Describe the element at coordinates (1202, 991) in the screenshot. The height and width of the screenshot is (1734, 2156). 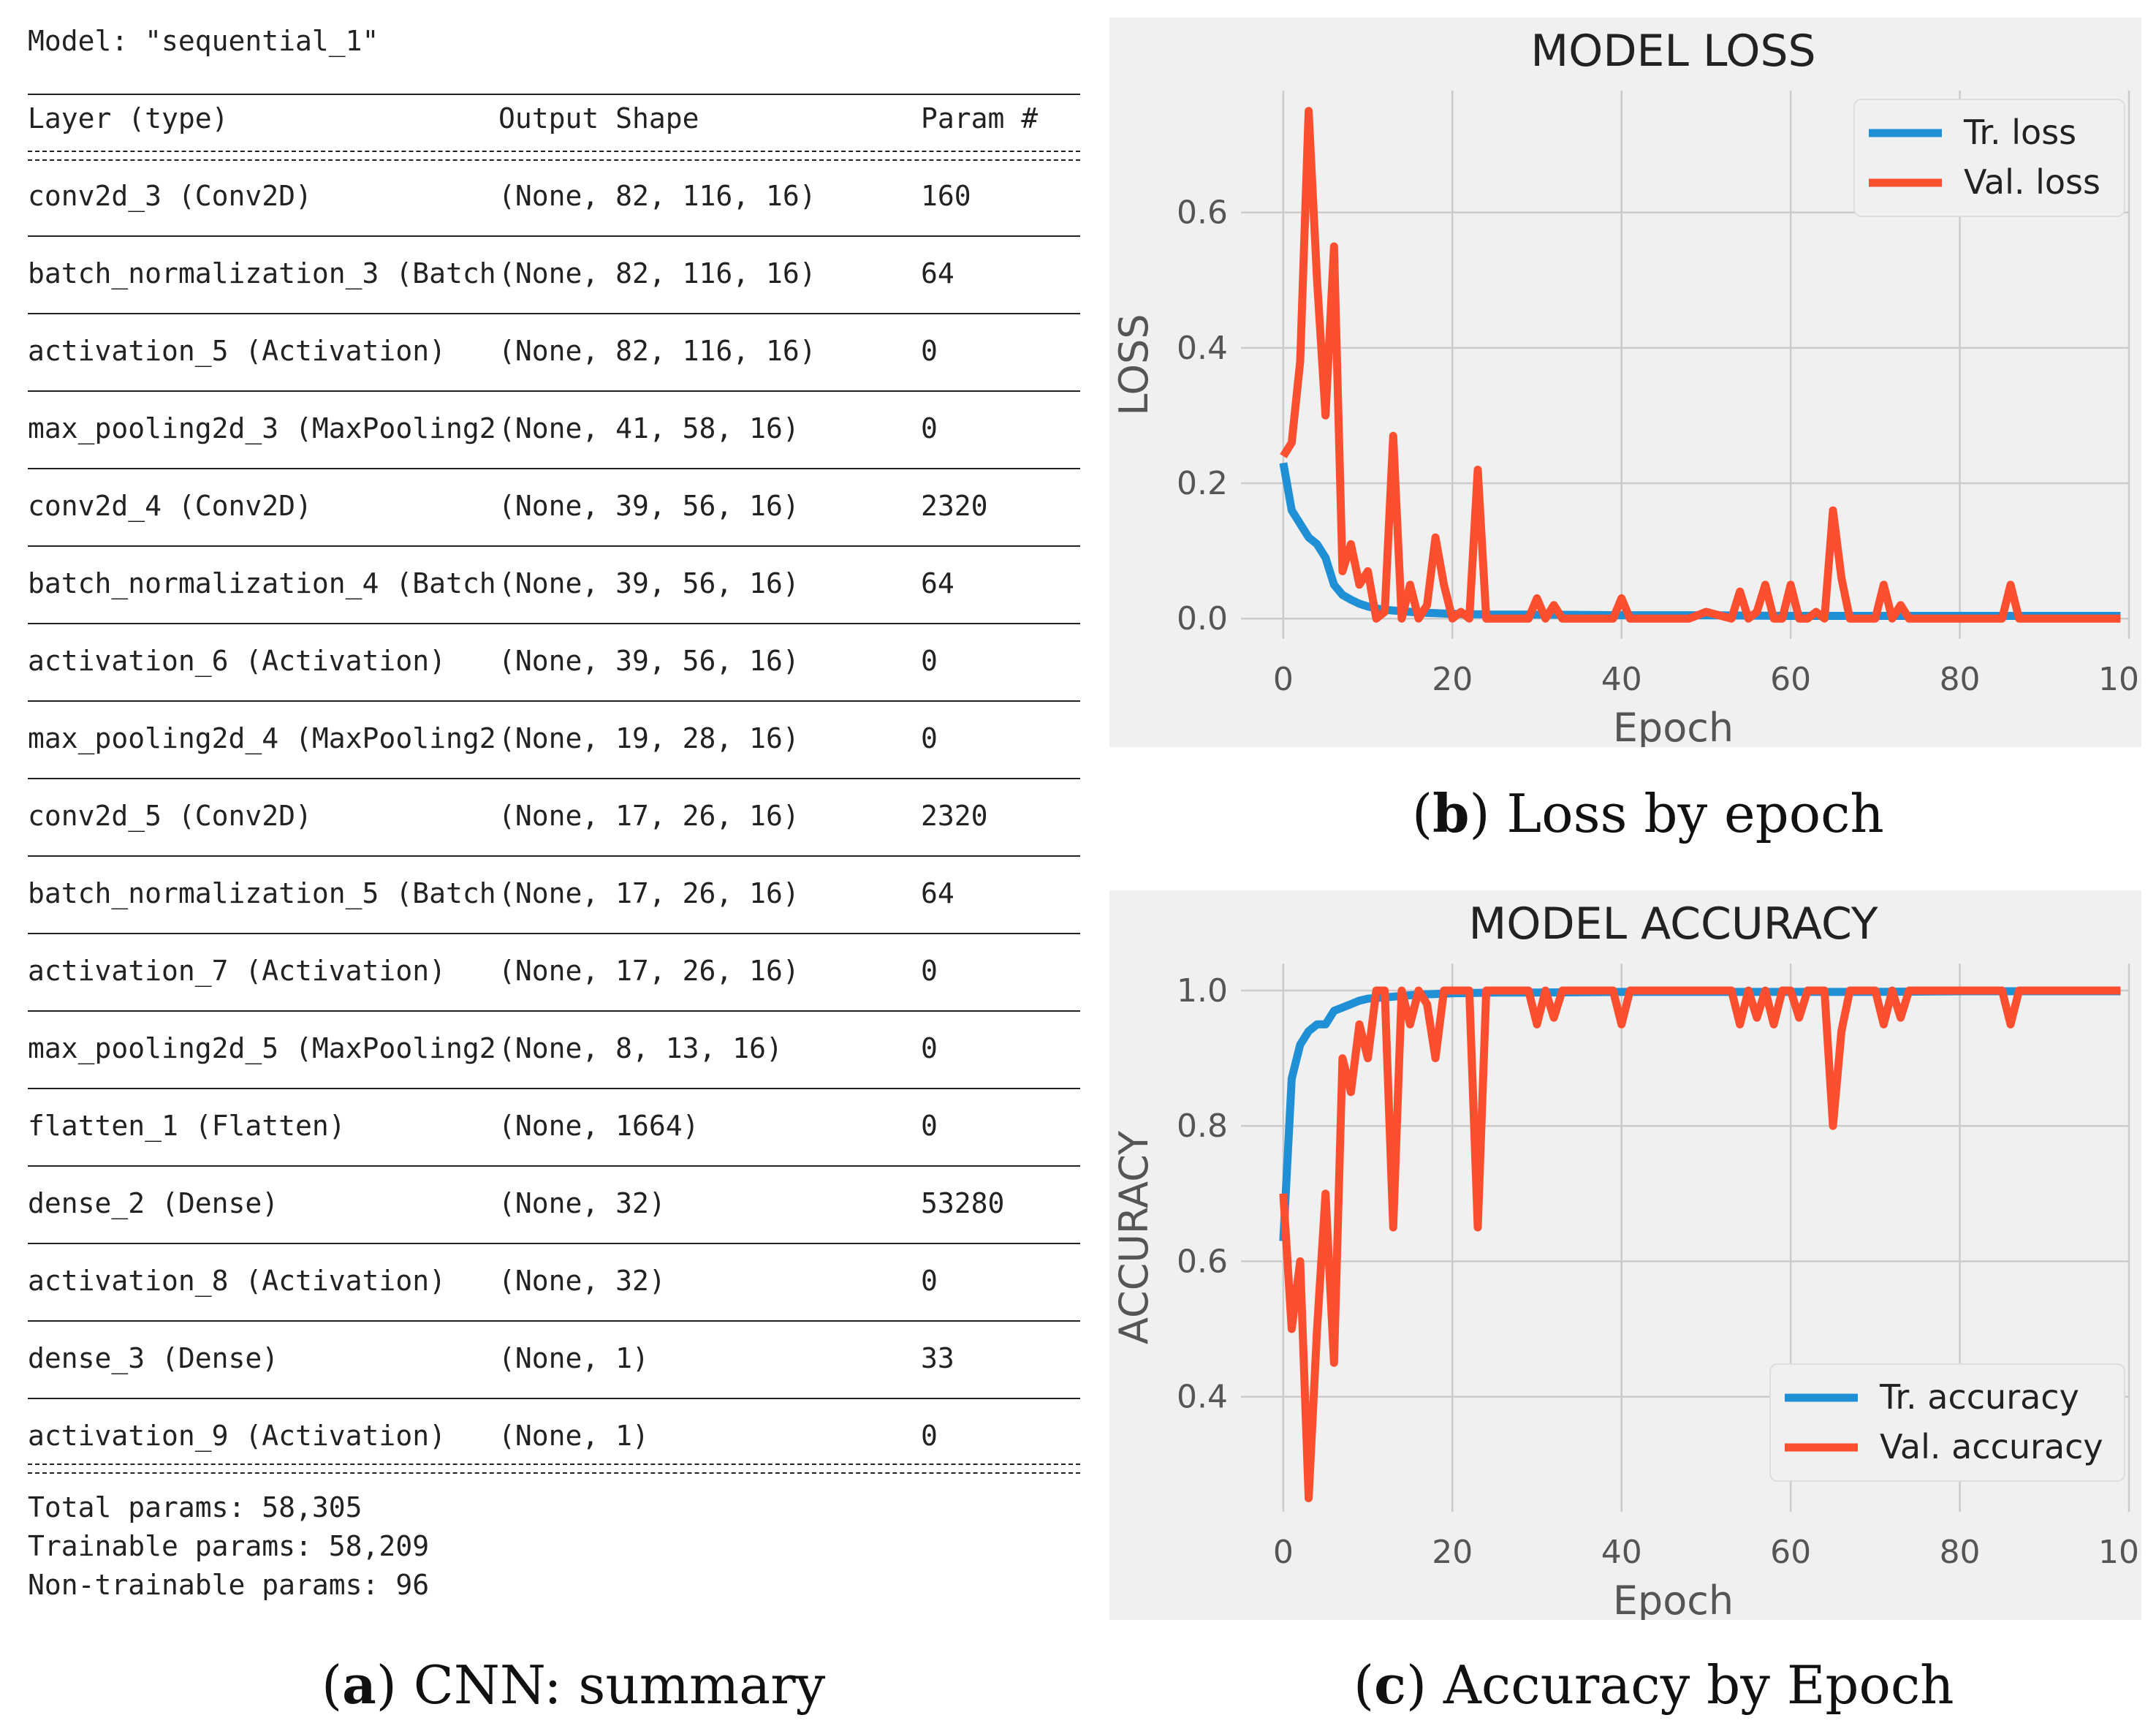
I see `accuracy-y-tick-label: 1.0` at that location.